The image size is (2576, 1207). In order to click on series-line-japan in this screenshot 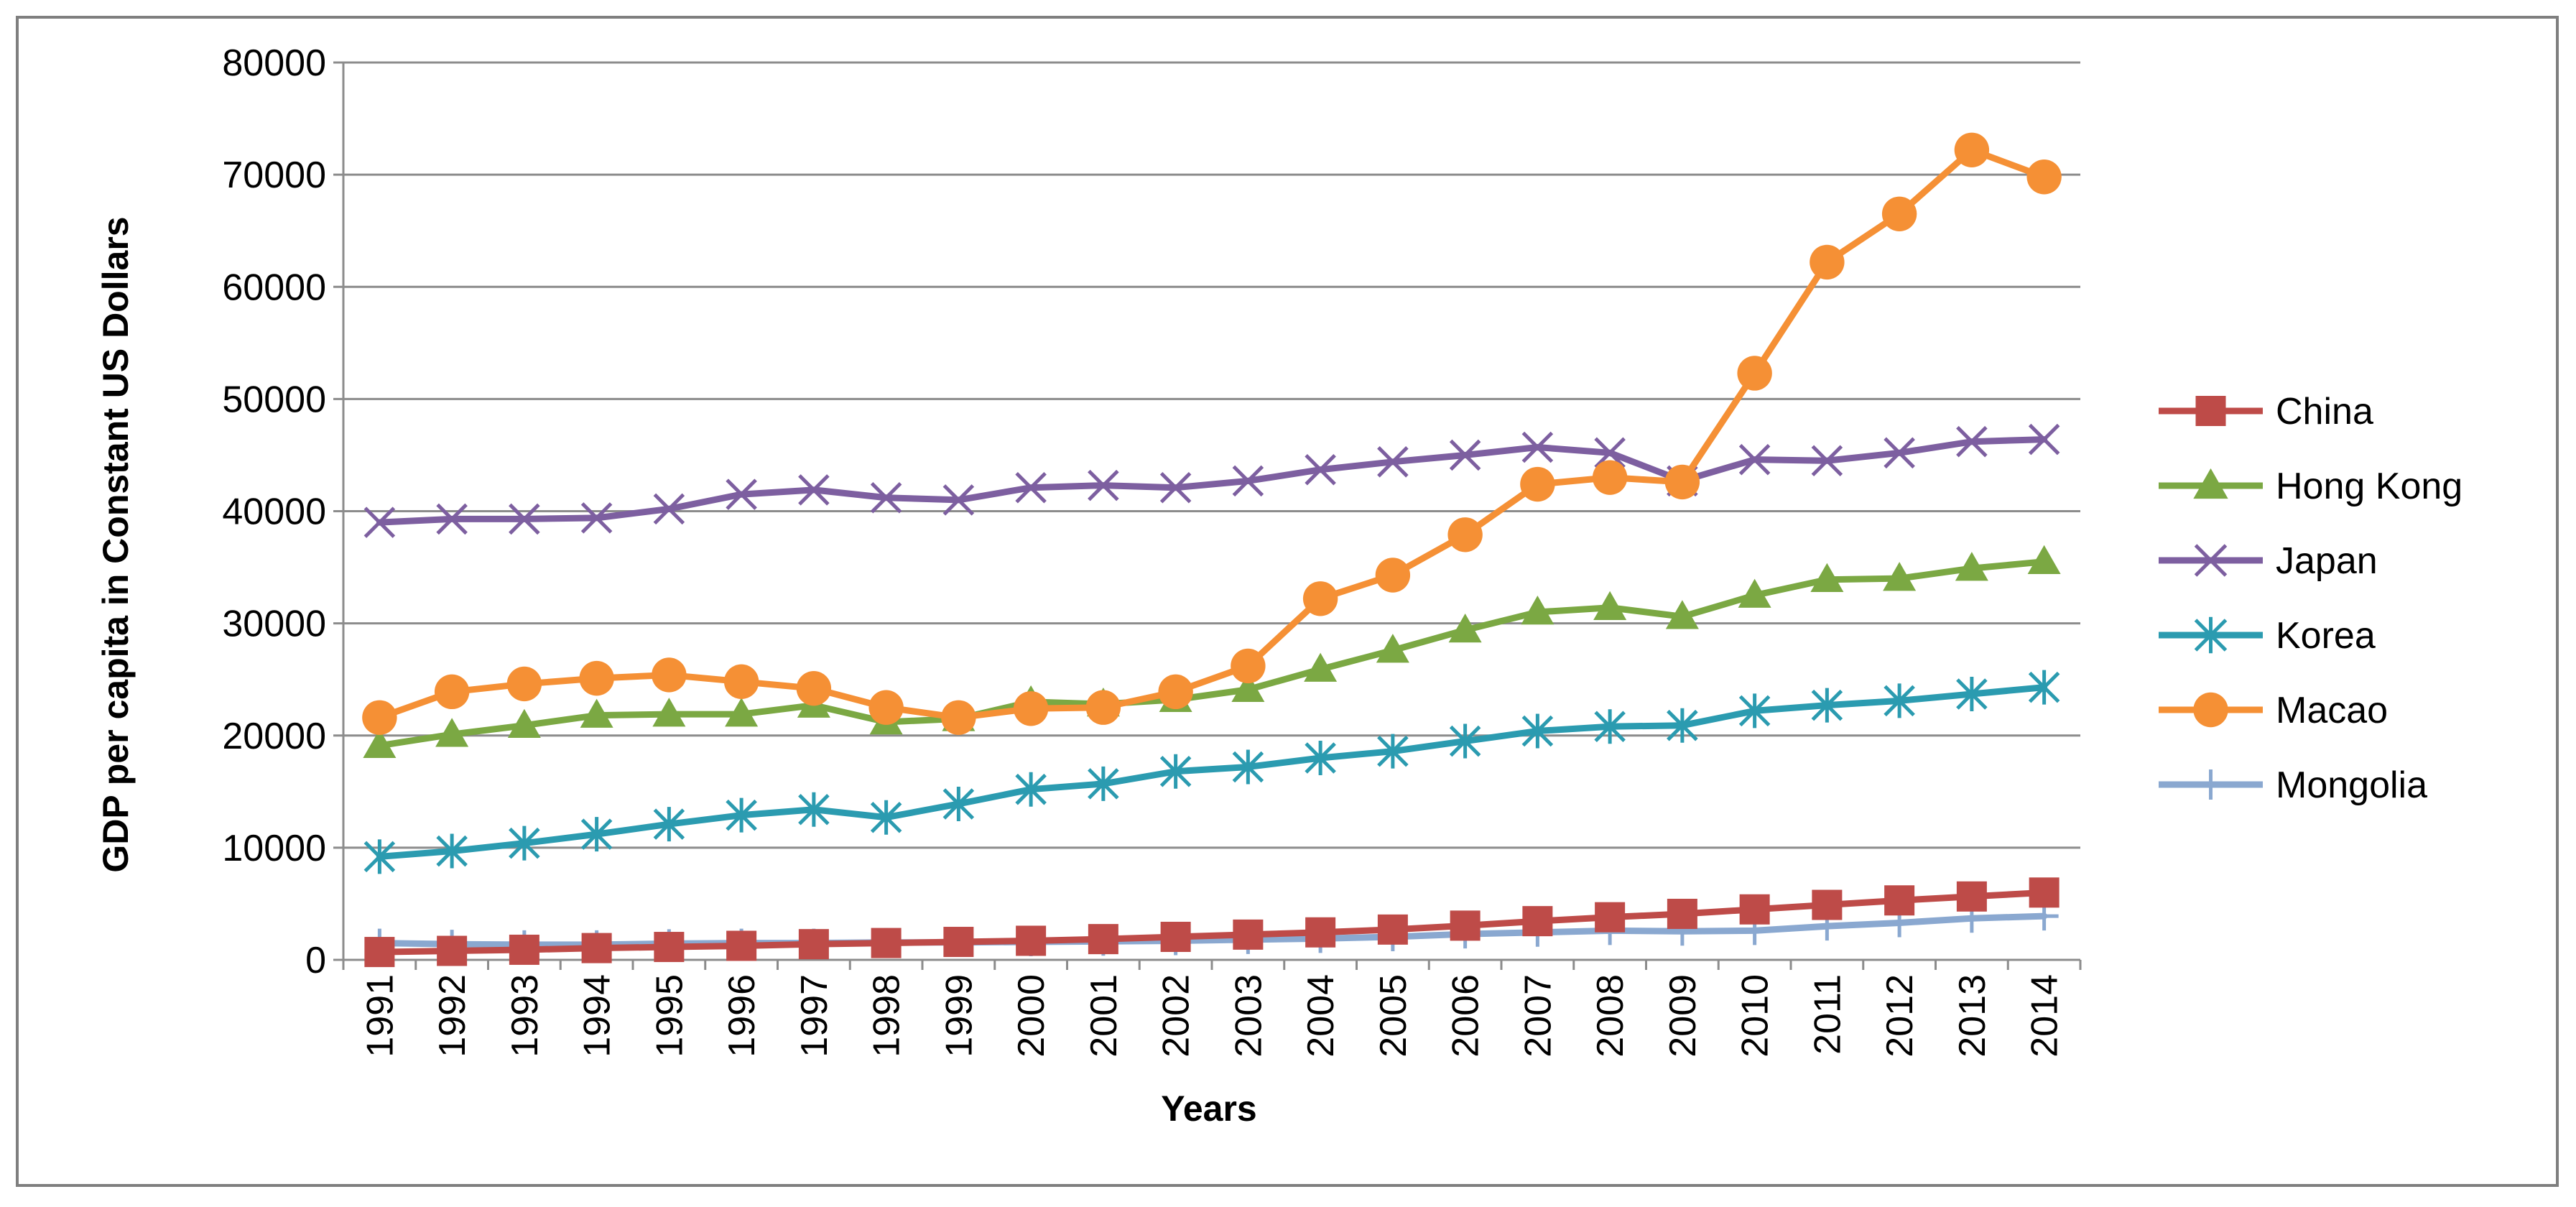, I will do `click(1212, 481)`.